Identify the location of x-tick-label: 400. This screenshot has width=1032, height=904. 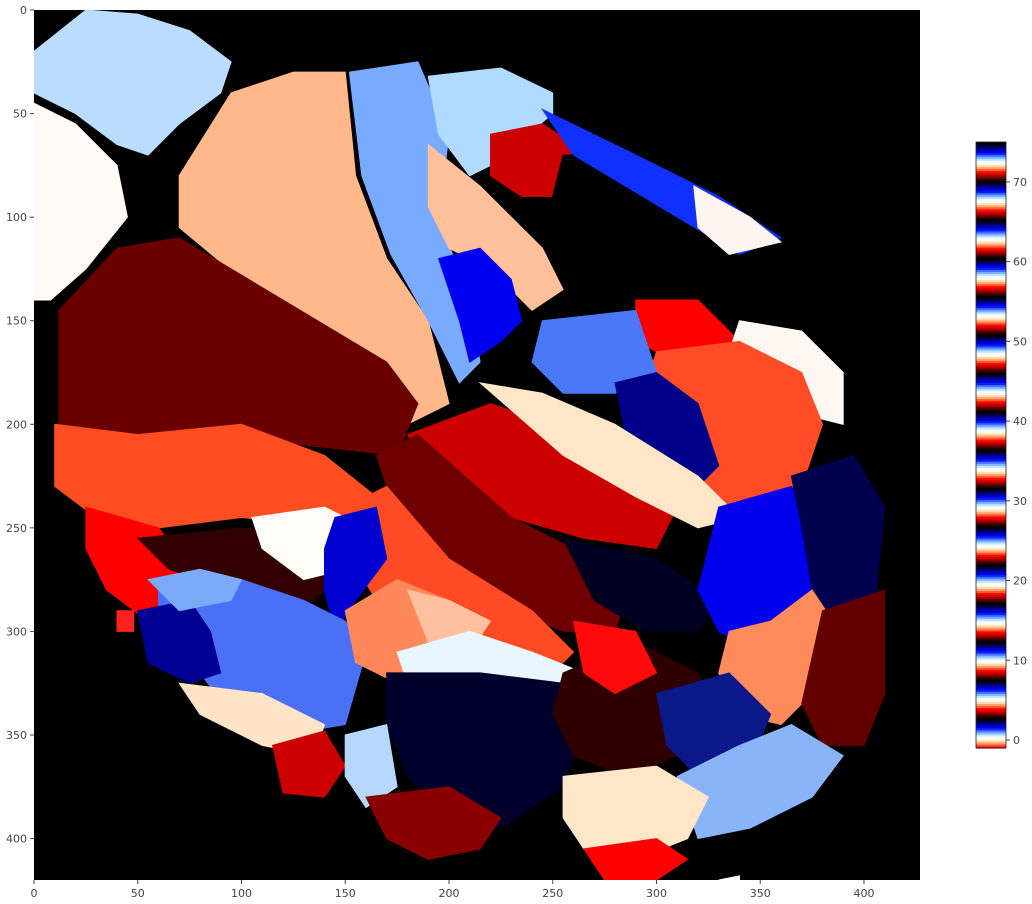
(863, 893).